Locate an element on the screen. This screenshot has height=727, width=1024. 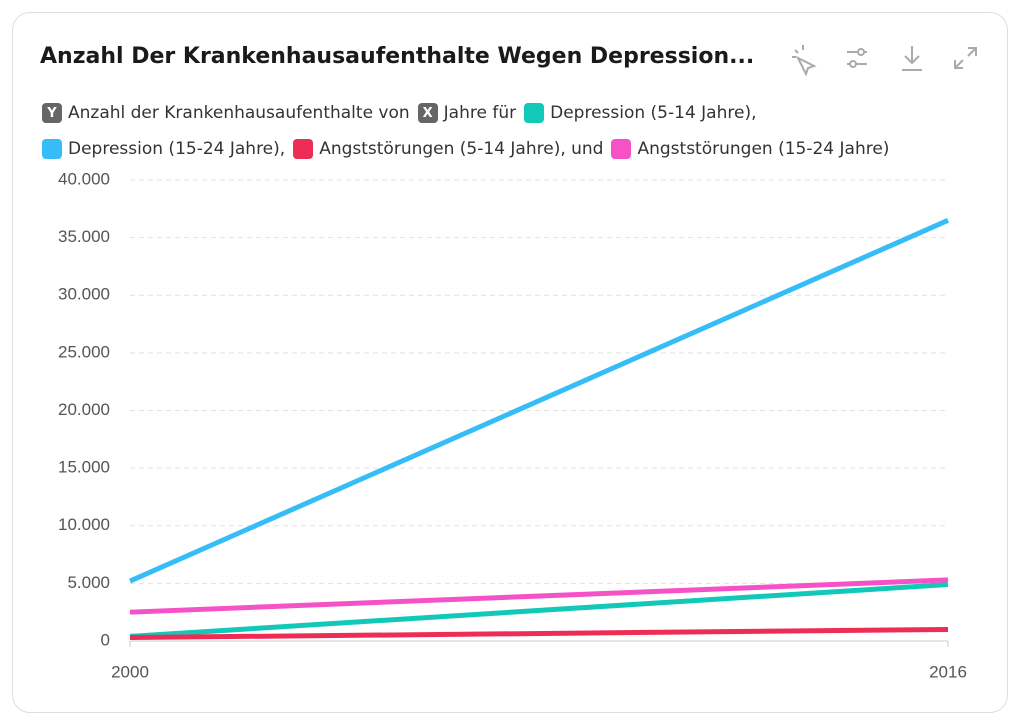
legend-item: Angststörungen (5-14 Jahre), und is located at coordinates (448, 149).